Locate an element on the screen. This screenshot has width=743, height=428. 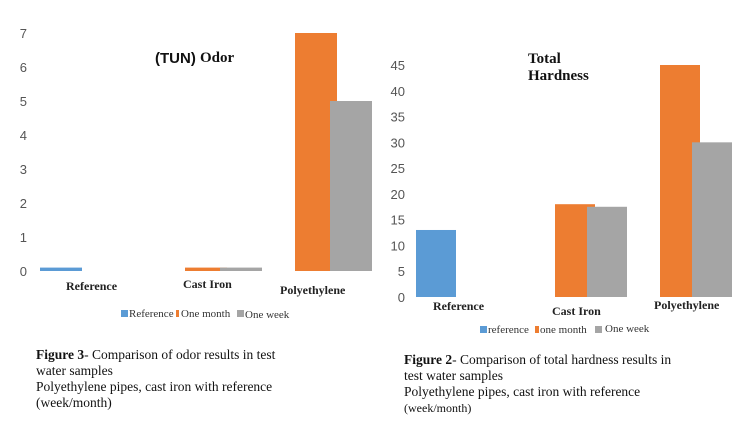
y-tick-label: 1 is located at coordinates (23, 237).